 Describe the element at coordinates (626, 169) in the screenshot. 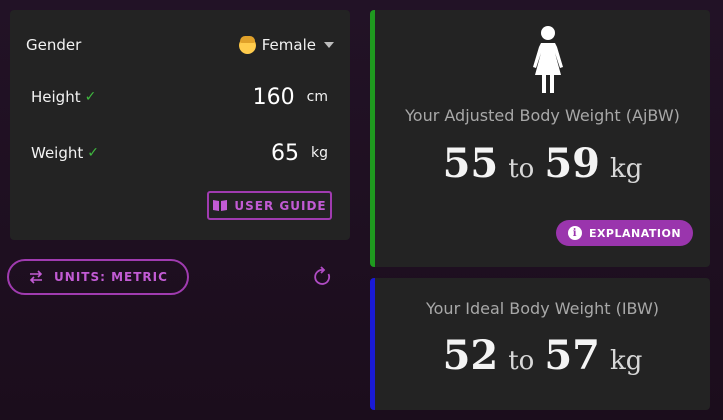

I see `ajbw-unit: kg` at that location.